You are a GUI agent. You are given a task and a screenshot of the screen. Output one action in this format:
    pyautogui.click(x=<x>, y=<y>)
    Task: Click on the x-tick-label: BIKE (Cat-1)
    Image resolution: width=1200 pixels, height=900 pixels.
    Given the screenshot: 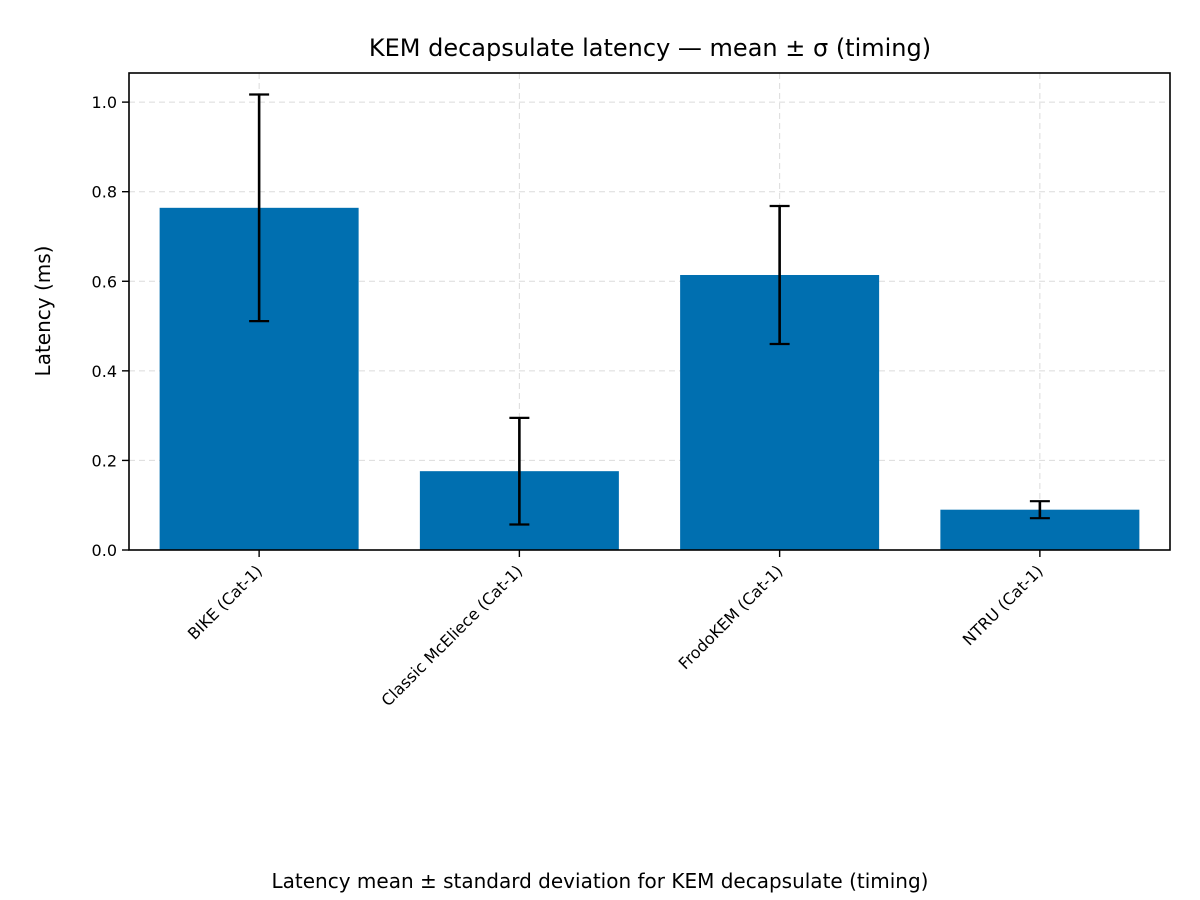 What is the action you would take?
    pyautogui.click(x=225, y=602)
    